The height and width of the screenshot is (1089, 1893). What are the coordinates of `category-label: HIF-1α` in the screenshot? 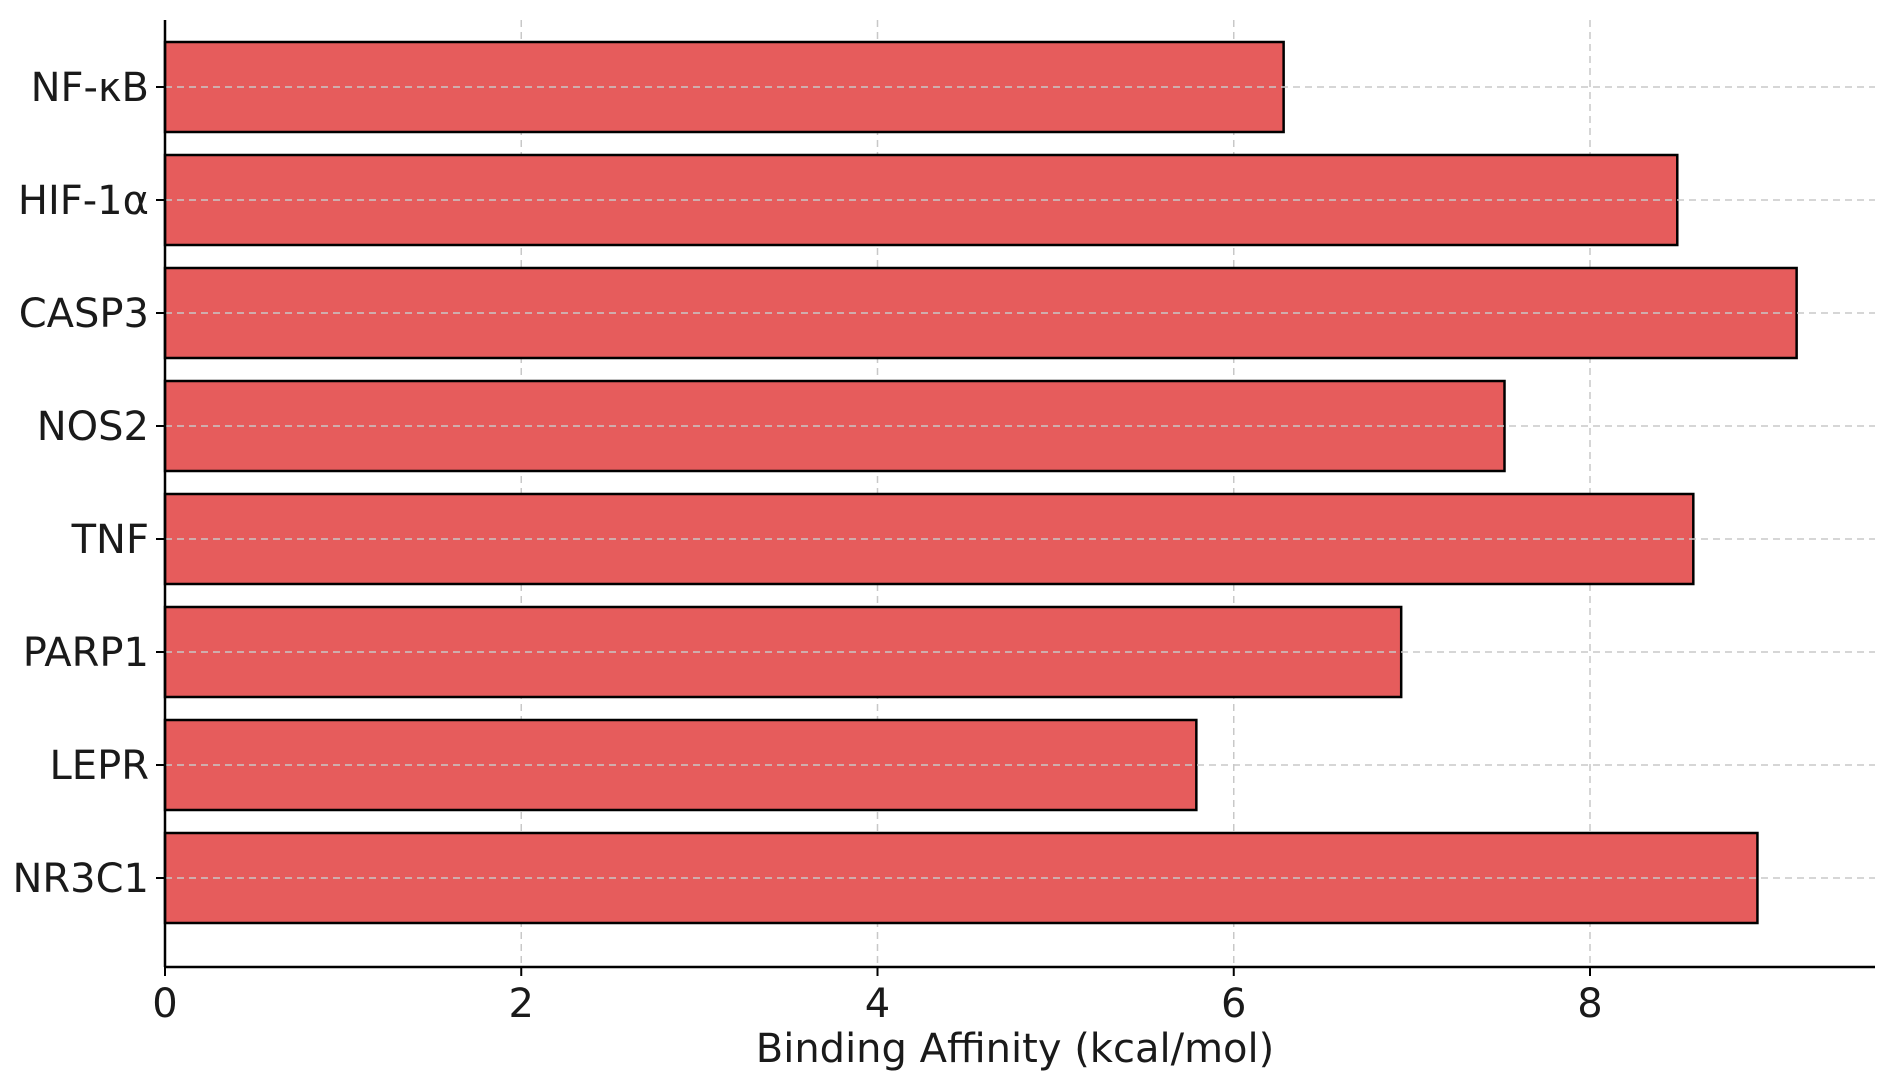 It's located at (83, 201).